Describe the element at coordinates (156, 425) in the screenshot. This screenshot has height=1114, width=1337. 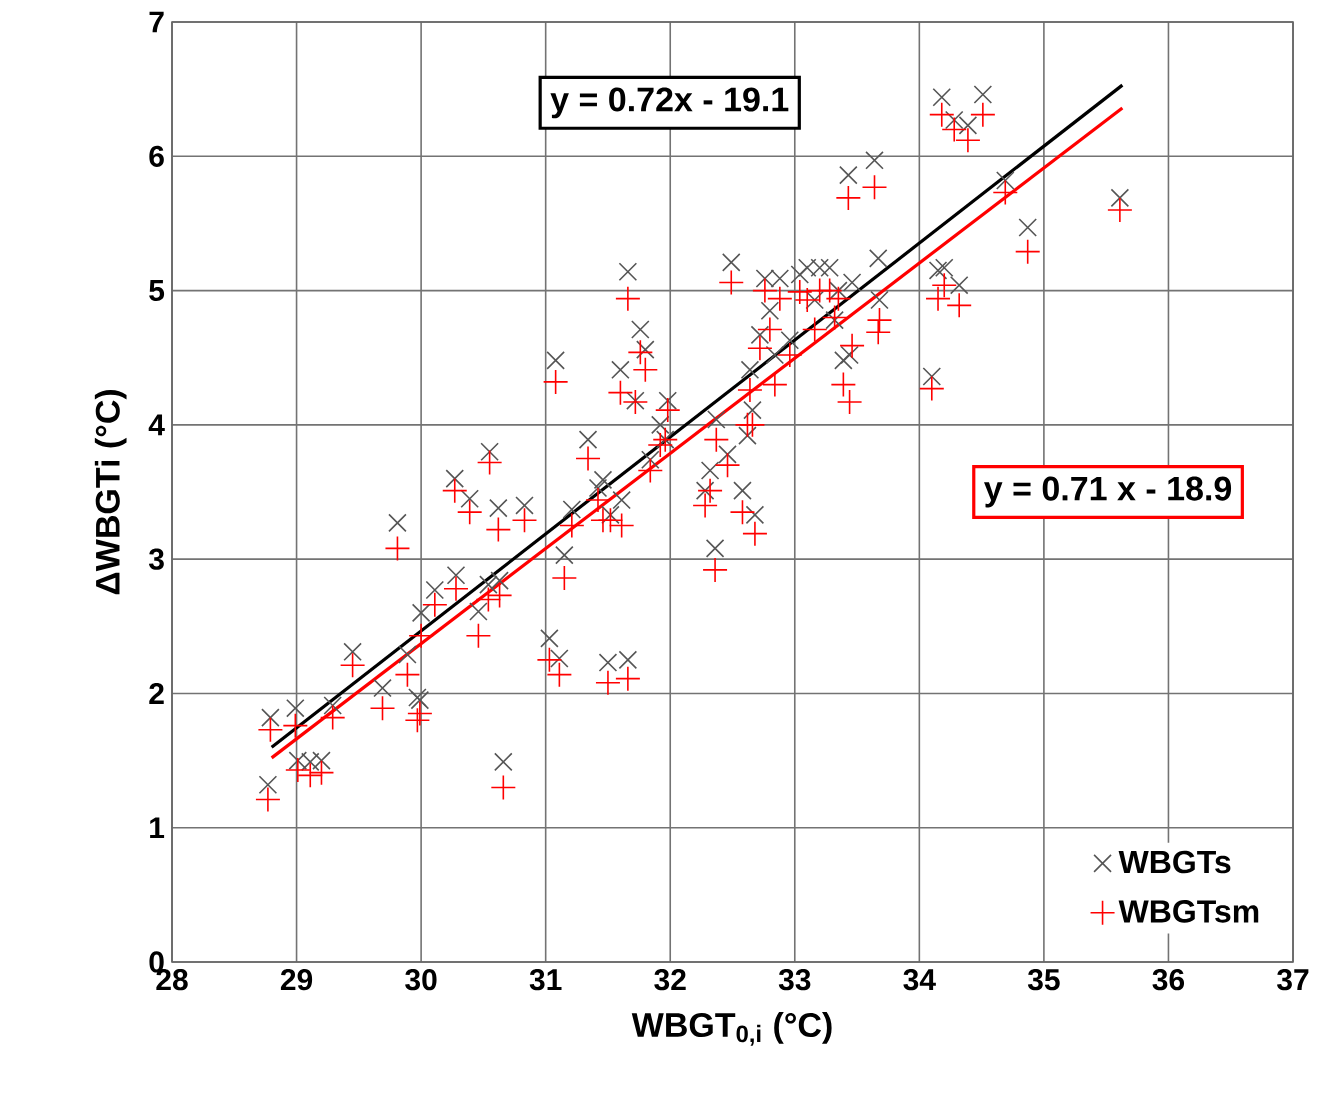
I see `y-tick-label: 4` at that location.